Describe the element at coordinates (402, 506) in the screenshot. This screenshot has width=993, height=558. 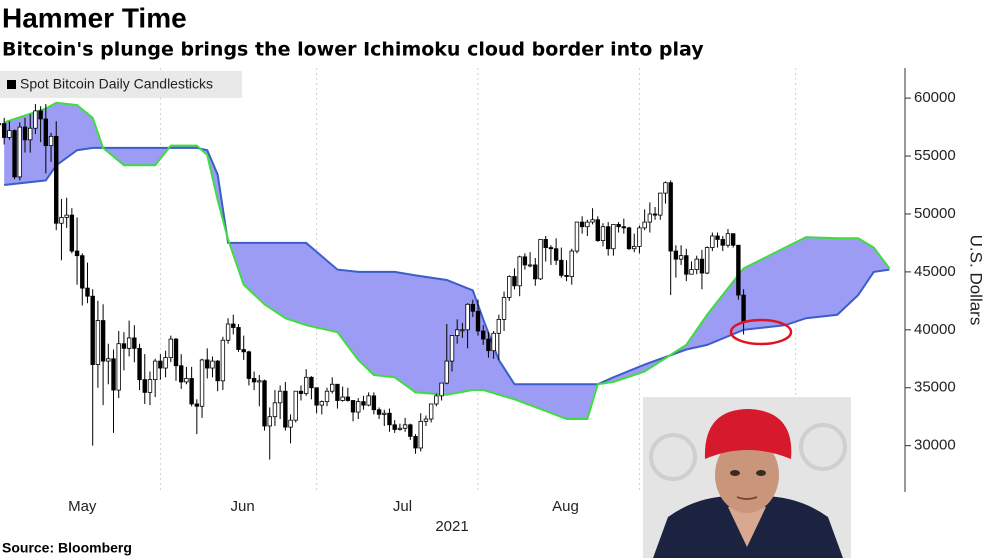
I see `x-tick-label: Jul` at that location.